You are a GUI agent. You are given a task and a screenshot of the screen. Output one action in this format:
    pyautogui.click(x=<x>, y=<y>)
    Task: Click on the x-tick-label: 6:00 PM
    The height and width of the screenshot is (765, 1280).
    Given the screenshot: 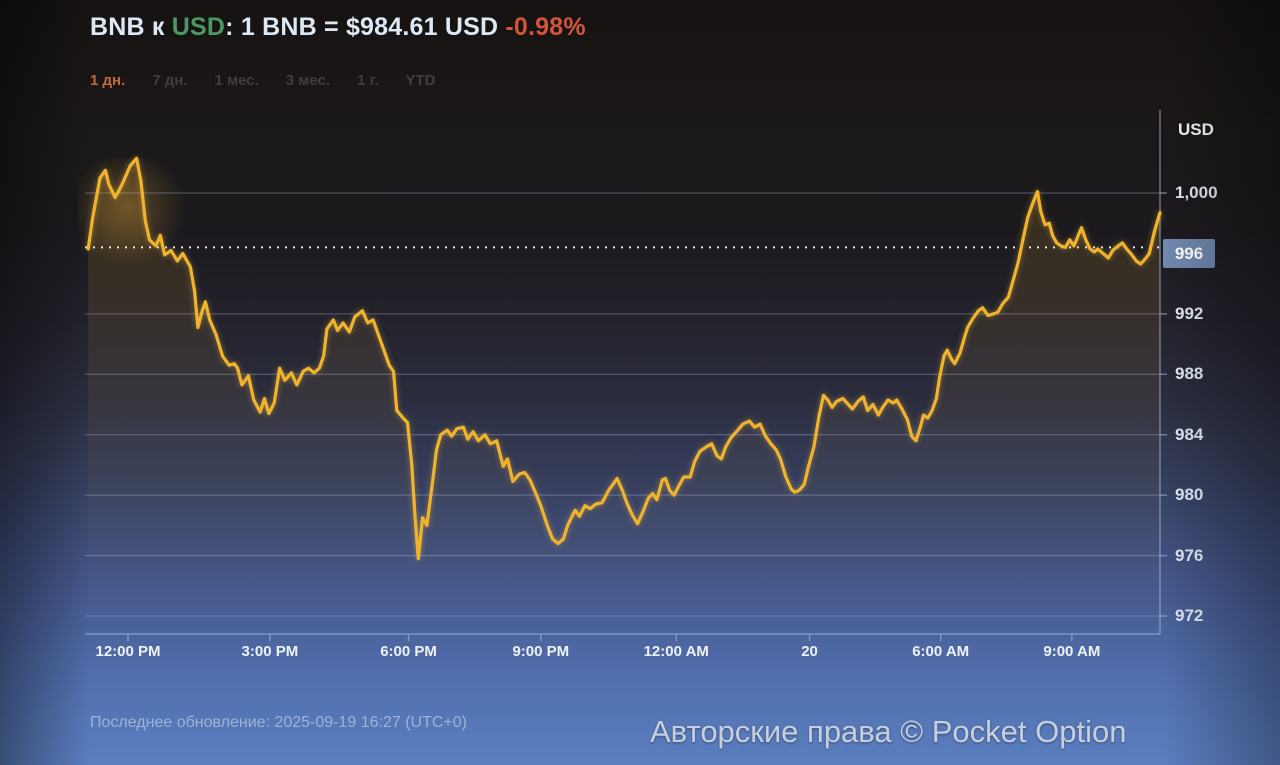 What is the action you would take?
    pyautogui.click(x=408, y=651)
    